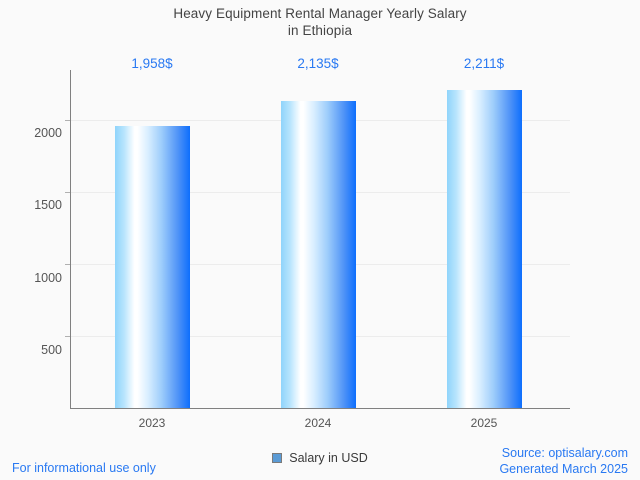 The width and height of the screenshot is (640, 480). I want to click on chart-legend: Salary in USD, so click(320, 458).